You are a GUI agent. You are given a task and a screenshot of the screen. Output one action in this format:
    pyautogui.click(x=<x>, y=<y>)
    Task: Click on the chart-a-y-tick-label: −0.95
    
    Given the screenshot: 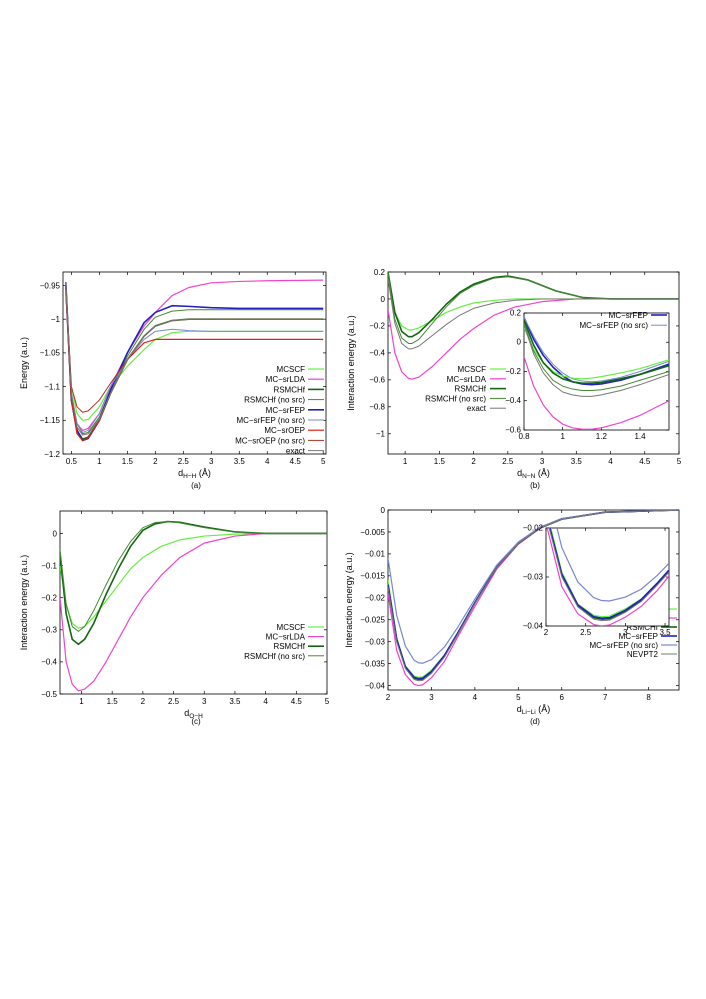 What is the action you would take?
    pyautogui.click(x=50, y=285)
    